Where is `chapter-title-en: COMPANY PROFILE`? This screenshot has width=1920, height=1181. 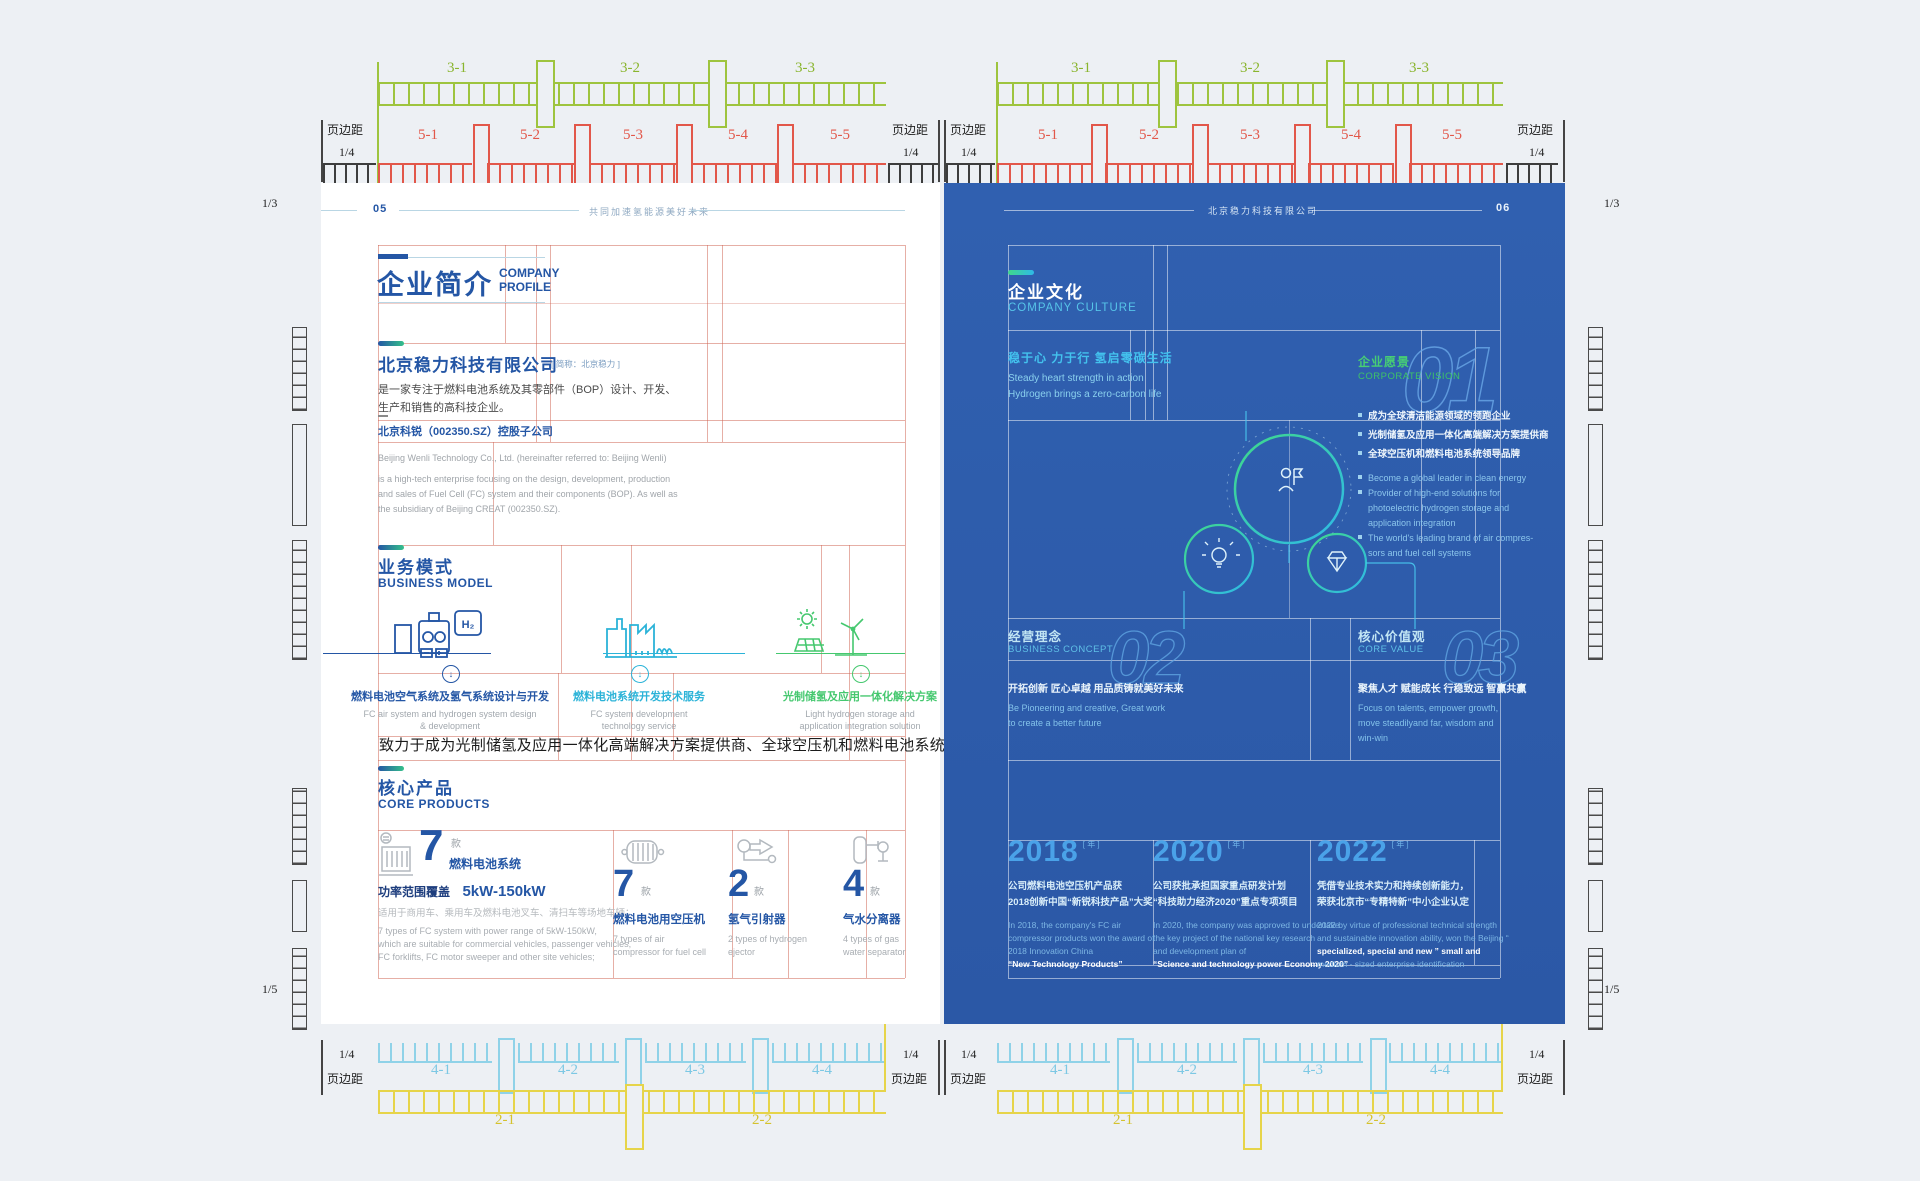 chapter-title-en: COMPANY PROFILE is located at coordinates (529, 280).